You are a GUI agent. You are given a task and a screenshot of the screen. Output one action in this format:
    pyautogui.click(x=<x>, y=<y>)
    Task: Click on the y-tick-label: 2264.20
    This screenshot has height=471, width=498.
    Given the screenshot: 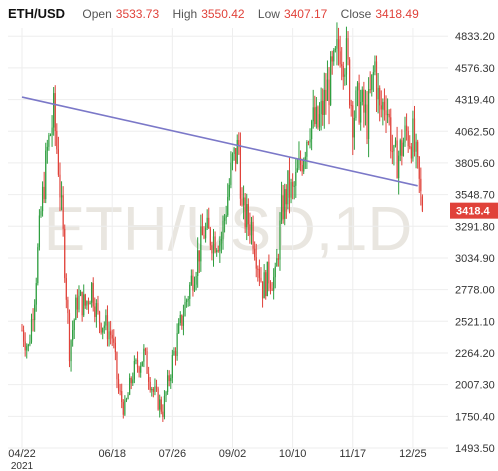 What is the action you would take?
    pyautogui.click(x=475, y=354)
    